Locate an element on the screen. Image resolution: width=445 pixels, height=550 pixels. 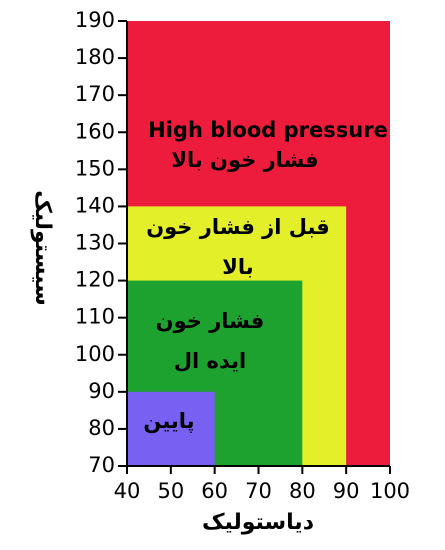
region-label-low-1: پایین is located at coordinates (168, 421).